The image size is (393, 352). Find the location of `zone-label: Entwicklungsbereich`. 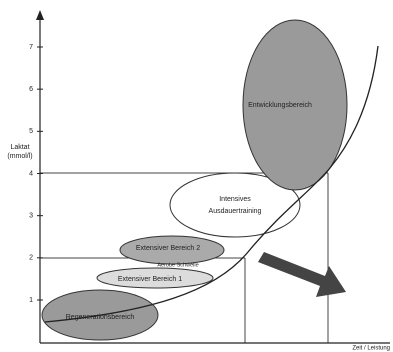

zone-label: Entwicklungsbereich is located at coordinates (280, 105).